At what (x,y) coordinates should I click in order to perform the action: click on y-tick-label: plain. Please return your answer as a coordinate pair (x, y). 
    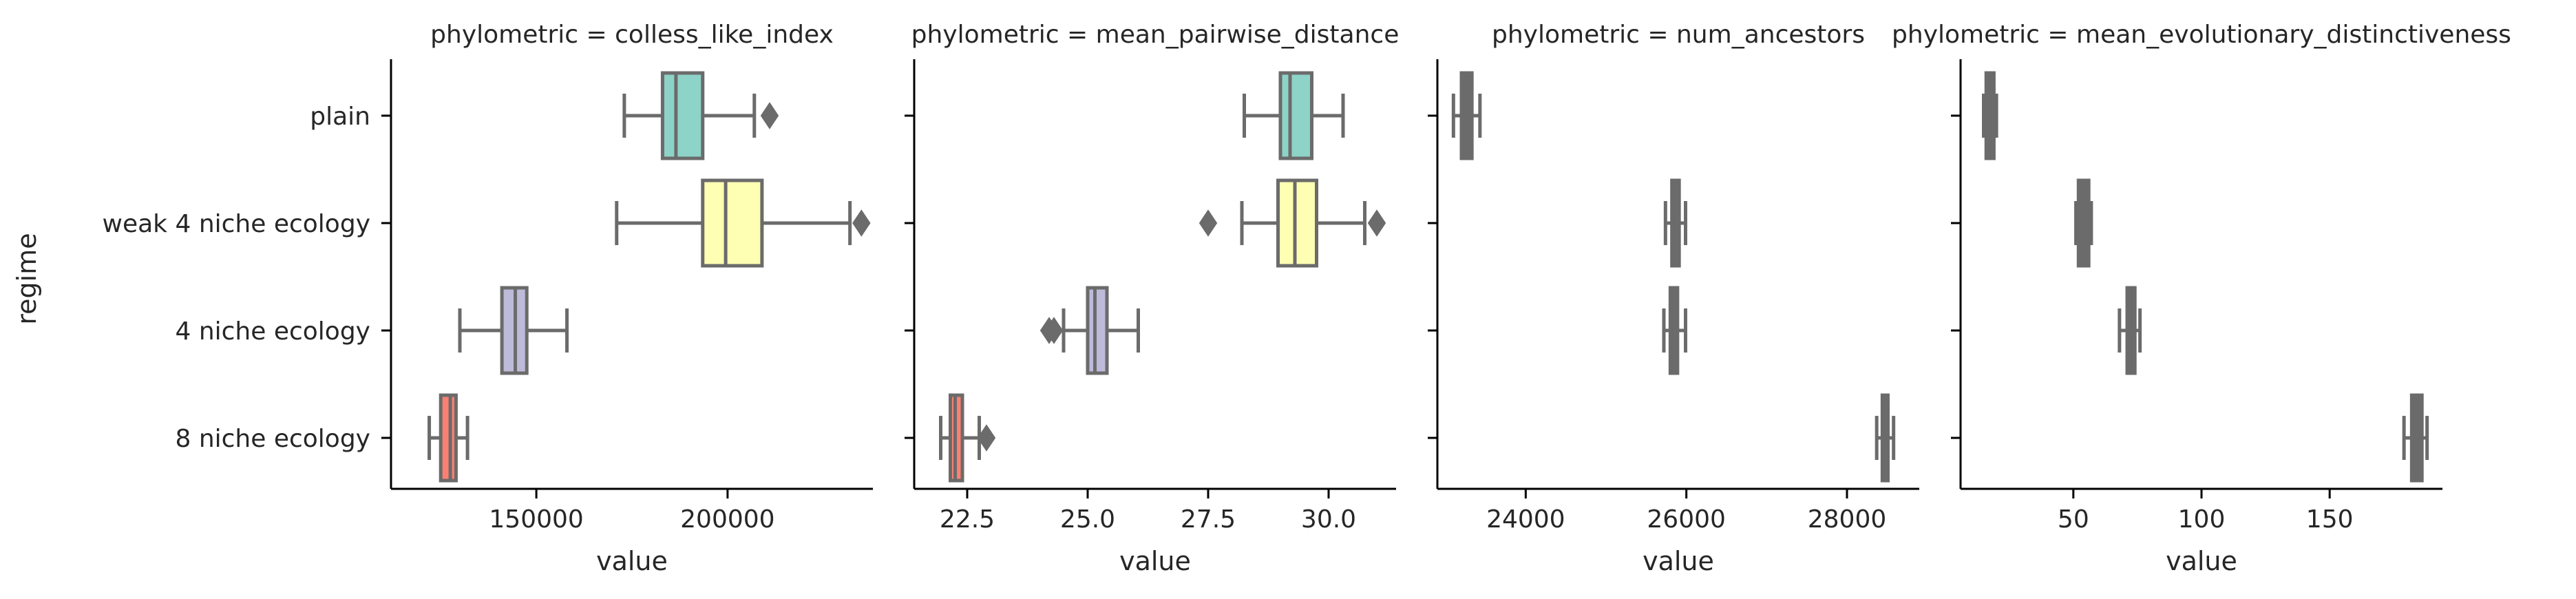
    Looking at the image, I should click on (340, 117).